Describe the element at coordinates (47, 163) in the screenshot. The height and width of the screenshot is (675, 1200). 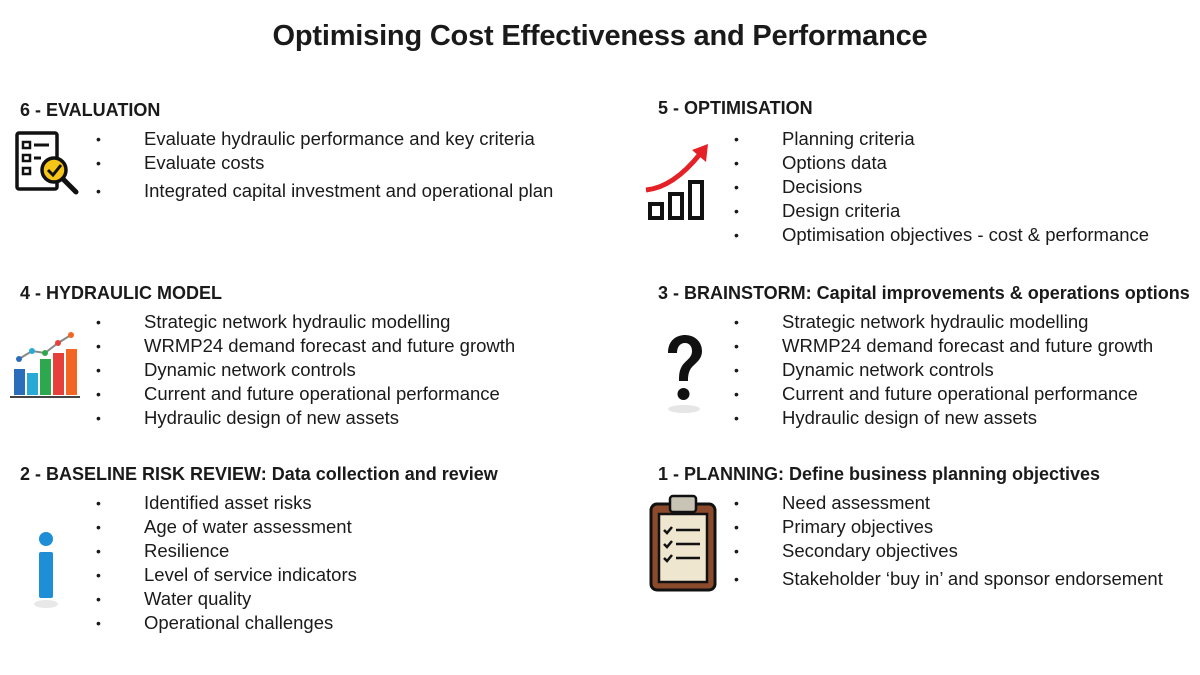
I see `evaluation-checklist-magnifier-icon` at that location.